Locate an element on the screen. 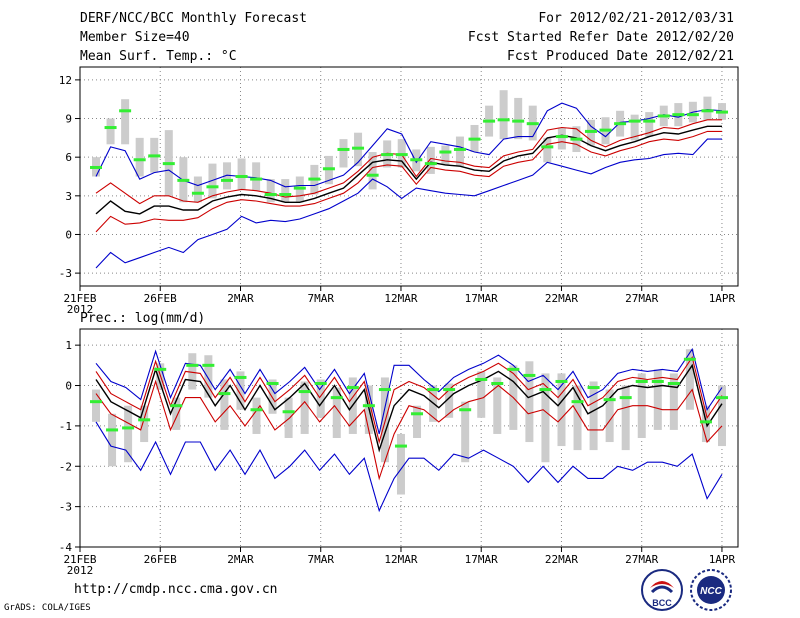  ncc-logo-globe is located at coordinates (711, 590).